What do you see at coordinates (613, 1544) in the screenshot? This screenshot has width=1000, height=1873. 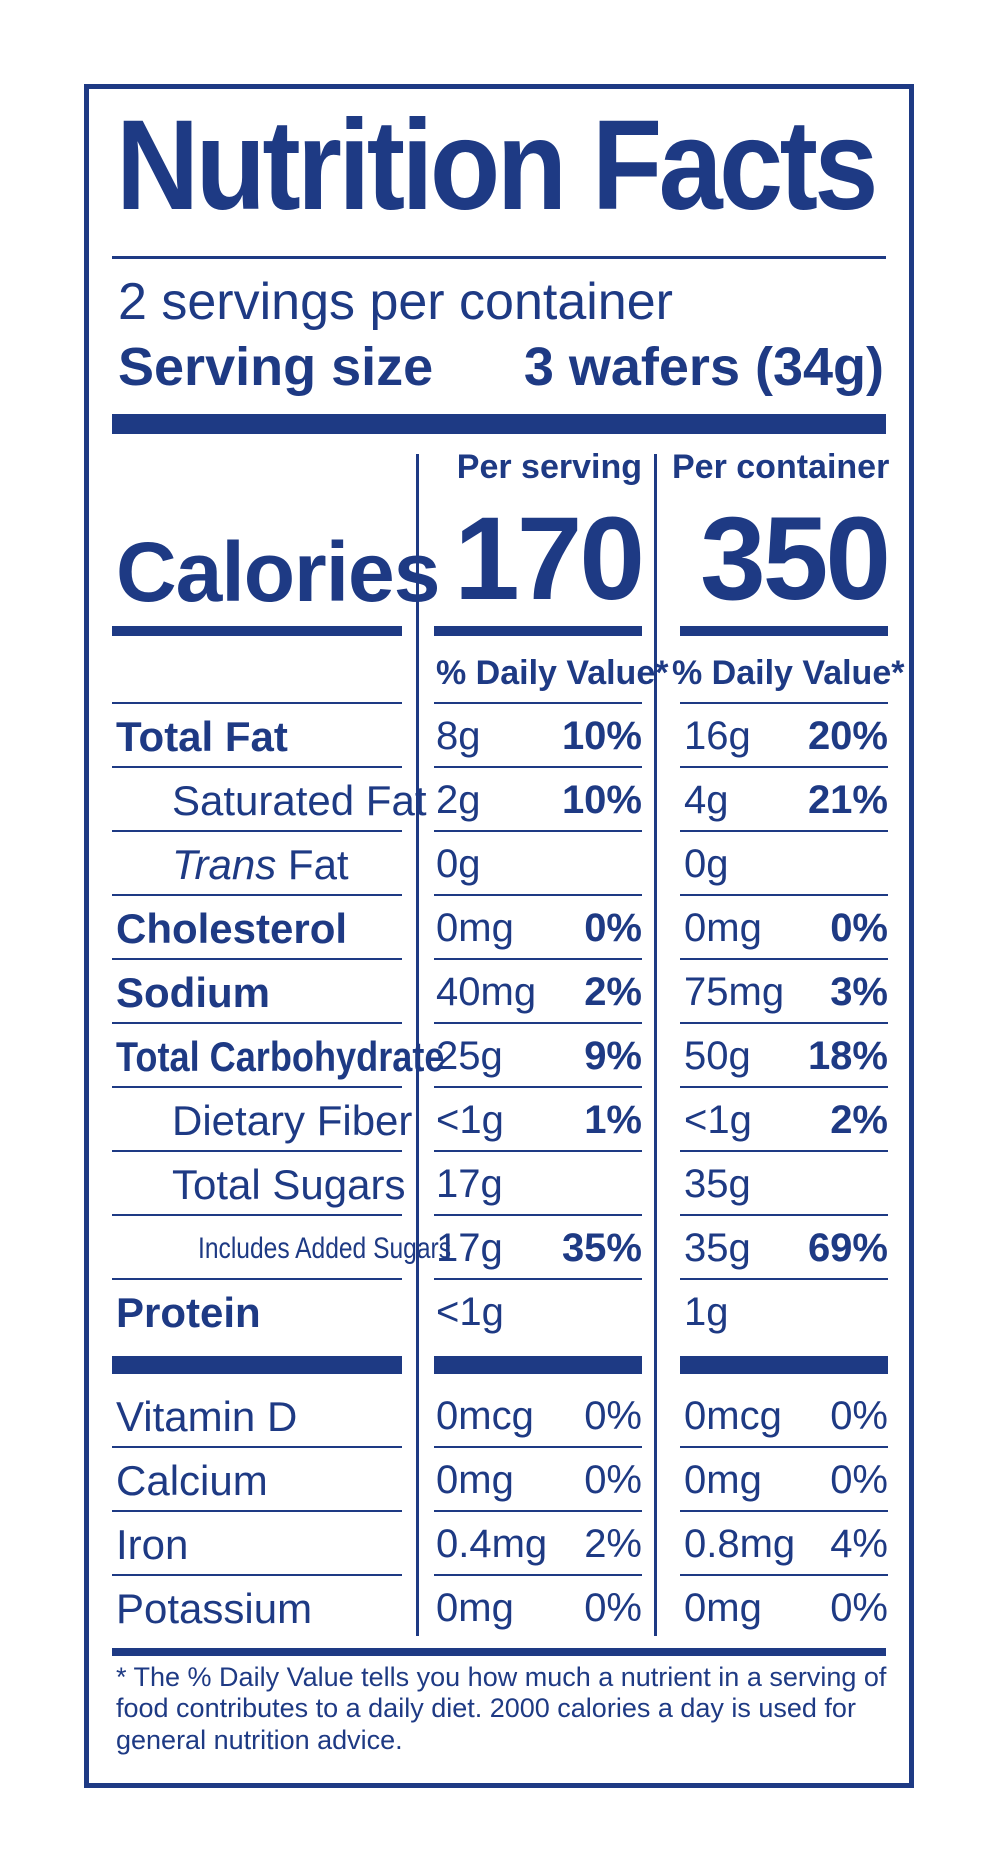 I see `vitamin-serving-daily-value: 2%` at bounding box center [613, 1544].